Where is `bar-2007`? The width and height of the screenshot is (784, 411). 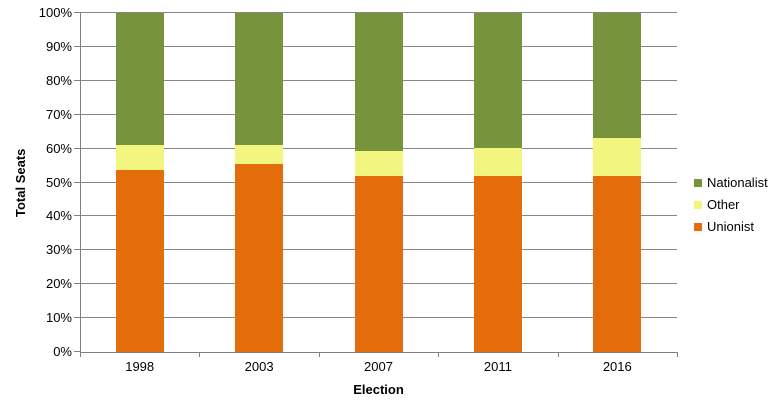 bar-2007 is located at coordinates (378, 182).